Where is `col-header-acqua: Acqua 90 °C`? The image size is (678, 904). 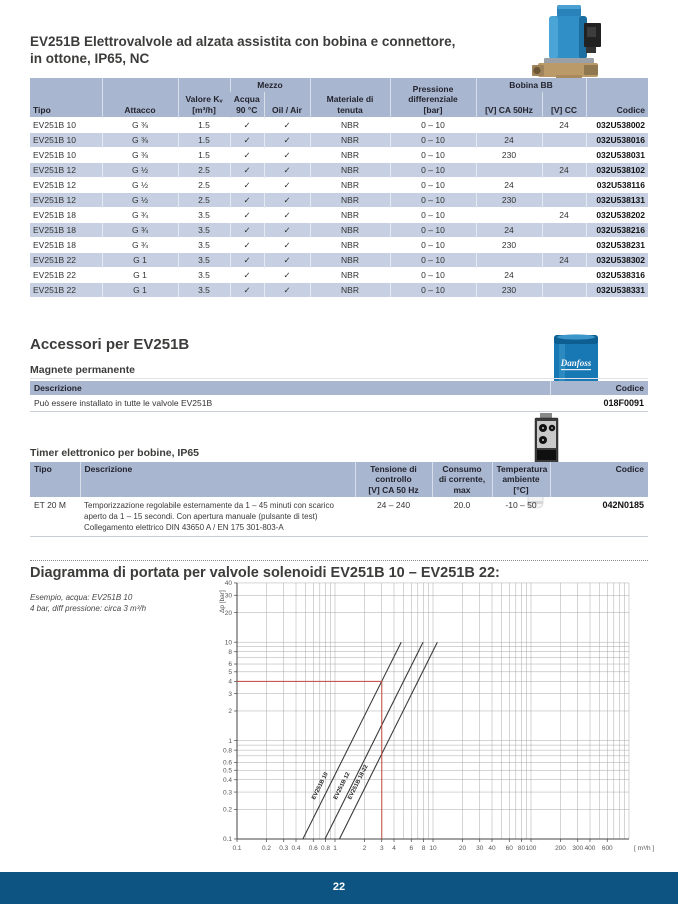 col-header-acqua: Acqua 90 °C is located at coordinates (247, 105).